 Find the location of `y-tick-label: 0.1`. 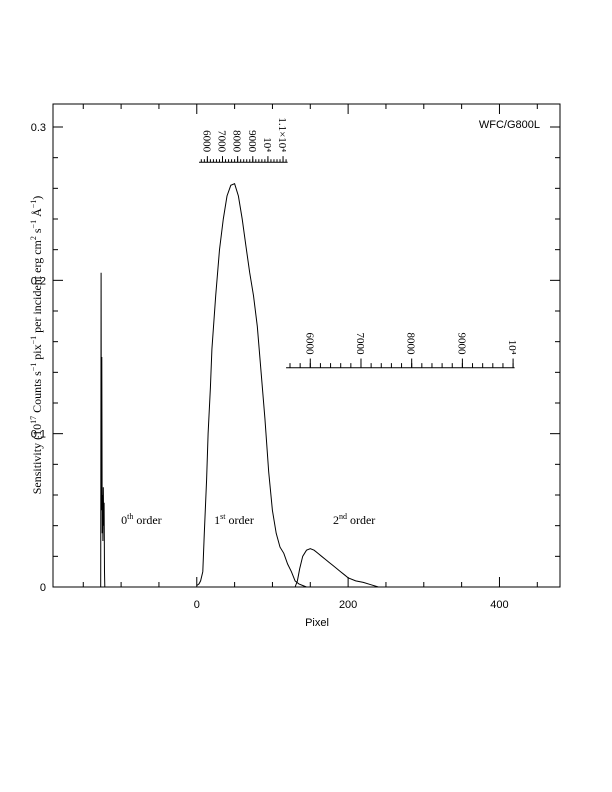

y-tick-label: 0.1 is located at coordinates (38, 435).